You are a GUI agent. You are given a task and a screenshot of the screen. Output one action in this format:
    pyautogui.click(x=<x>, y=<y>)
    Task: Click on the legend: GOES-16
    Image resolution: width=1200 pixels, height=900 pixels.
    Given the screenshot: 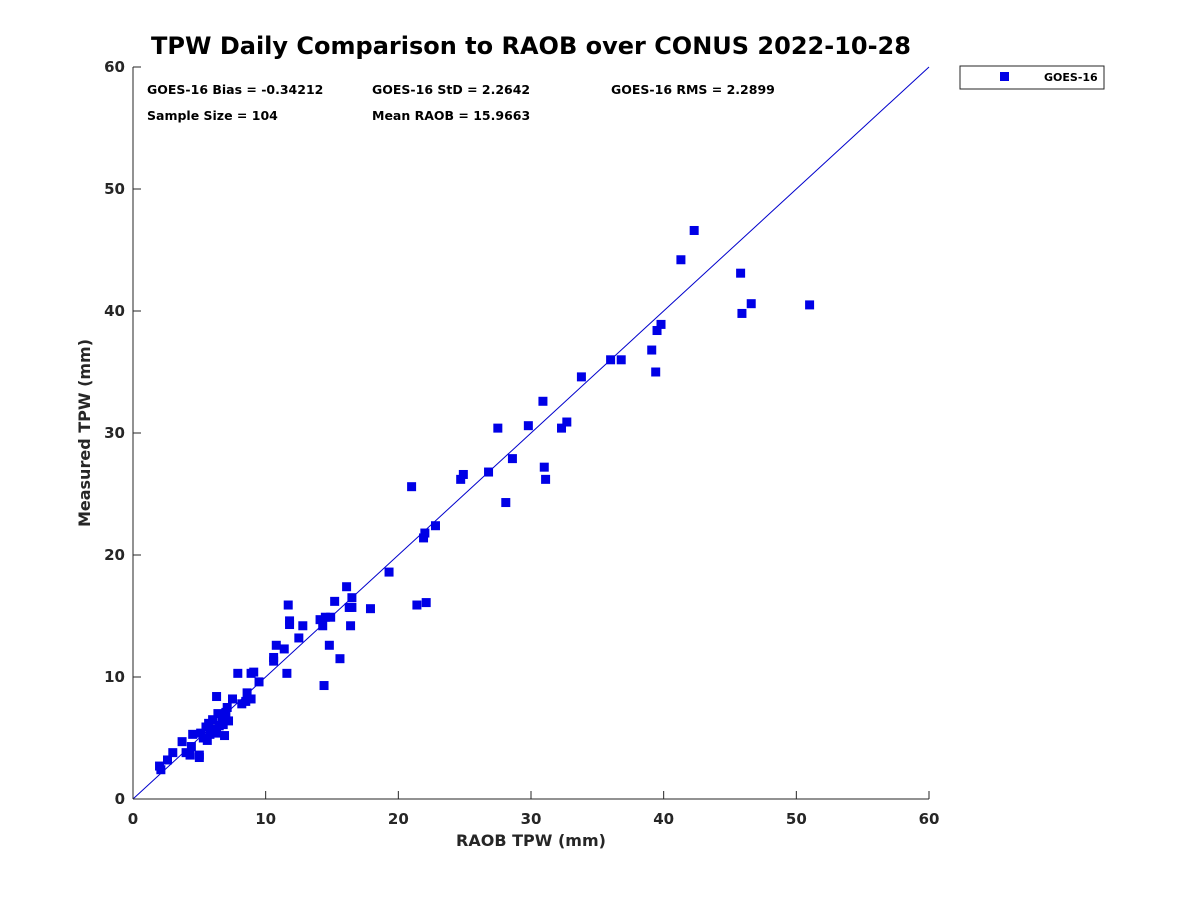 What is the action you would take?
    pyautogui.click(x=1032, y=77)
    